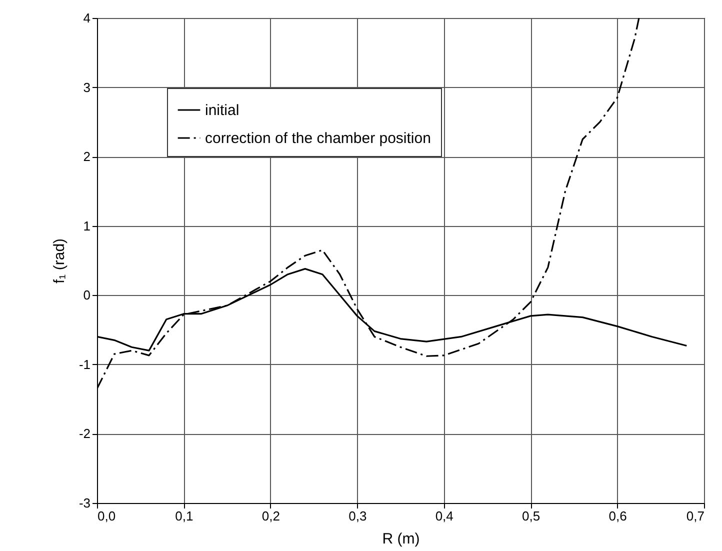 This screenshot has width=722, height=551. I want to click on y-tick-label: -1, so click(84, 364).